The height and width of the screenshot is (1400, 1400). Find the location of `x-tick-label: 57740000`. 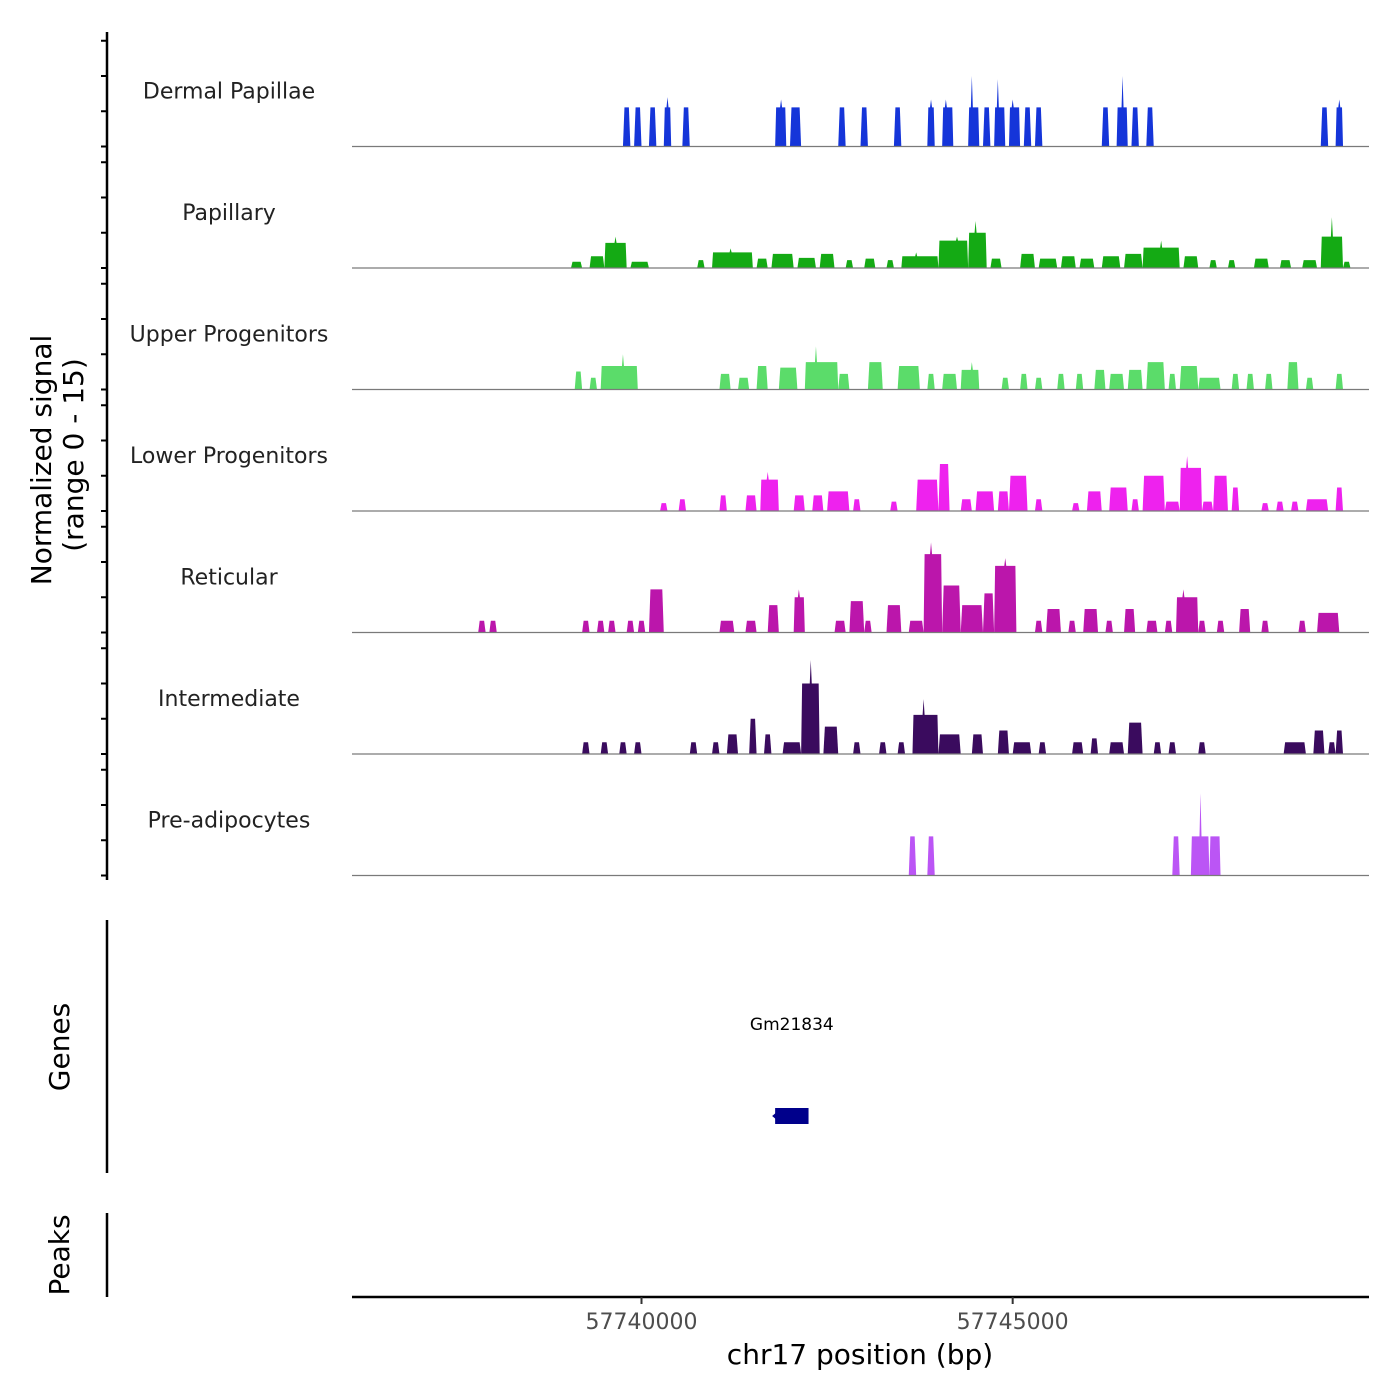

x-tick-label: 57740000 is located at coordinates (642, 1322).